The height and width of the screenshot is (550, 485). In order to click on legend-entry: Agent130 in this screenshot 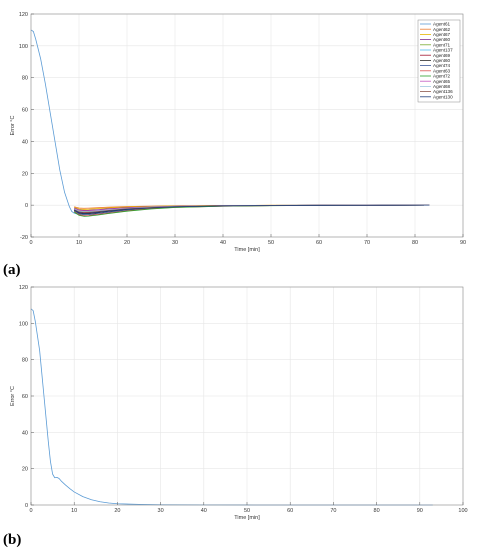, I will do `click(443, 96)`.